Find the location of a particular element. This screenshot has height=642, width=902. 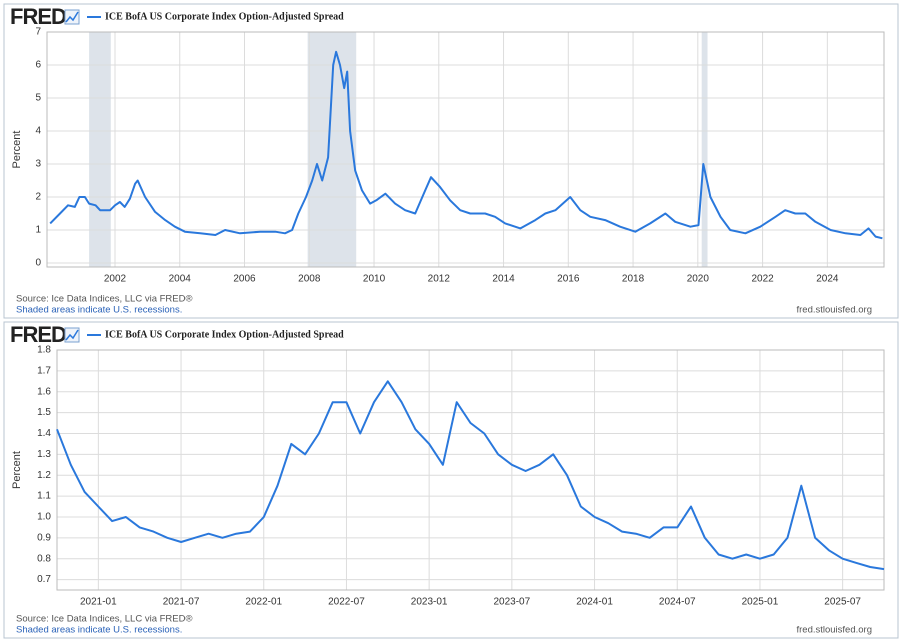

x-tick-label: 2024-01 is located at coordinates (594, 602).